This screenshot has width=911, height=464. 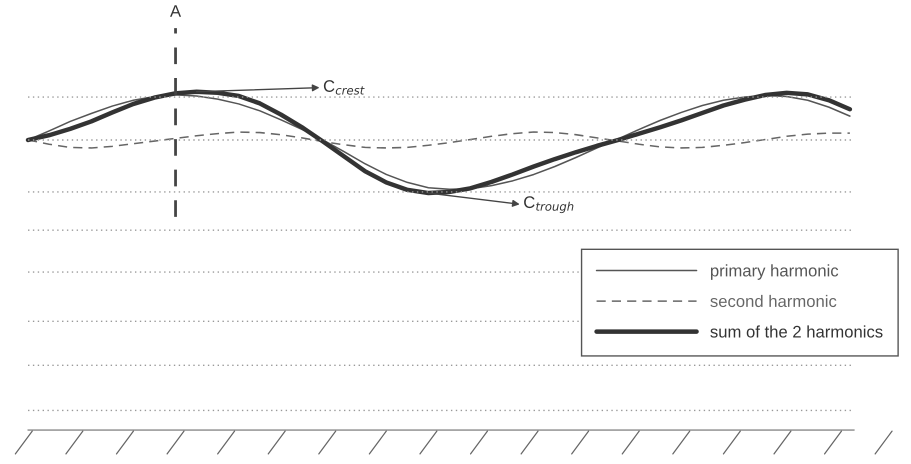 What do you see at coordinates (773, 301) in the screenshot?
I see `text: second harmonic` at bounding box center [773, 301].